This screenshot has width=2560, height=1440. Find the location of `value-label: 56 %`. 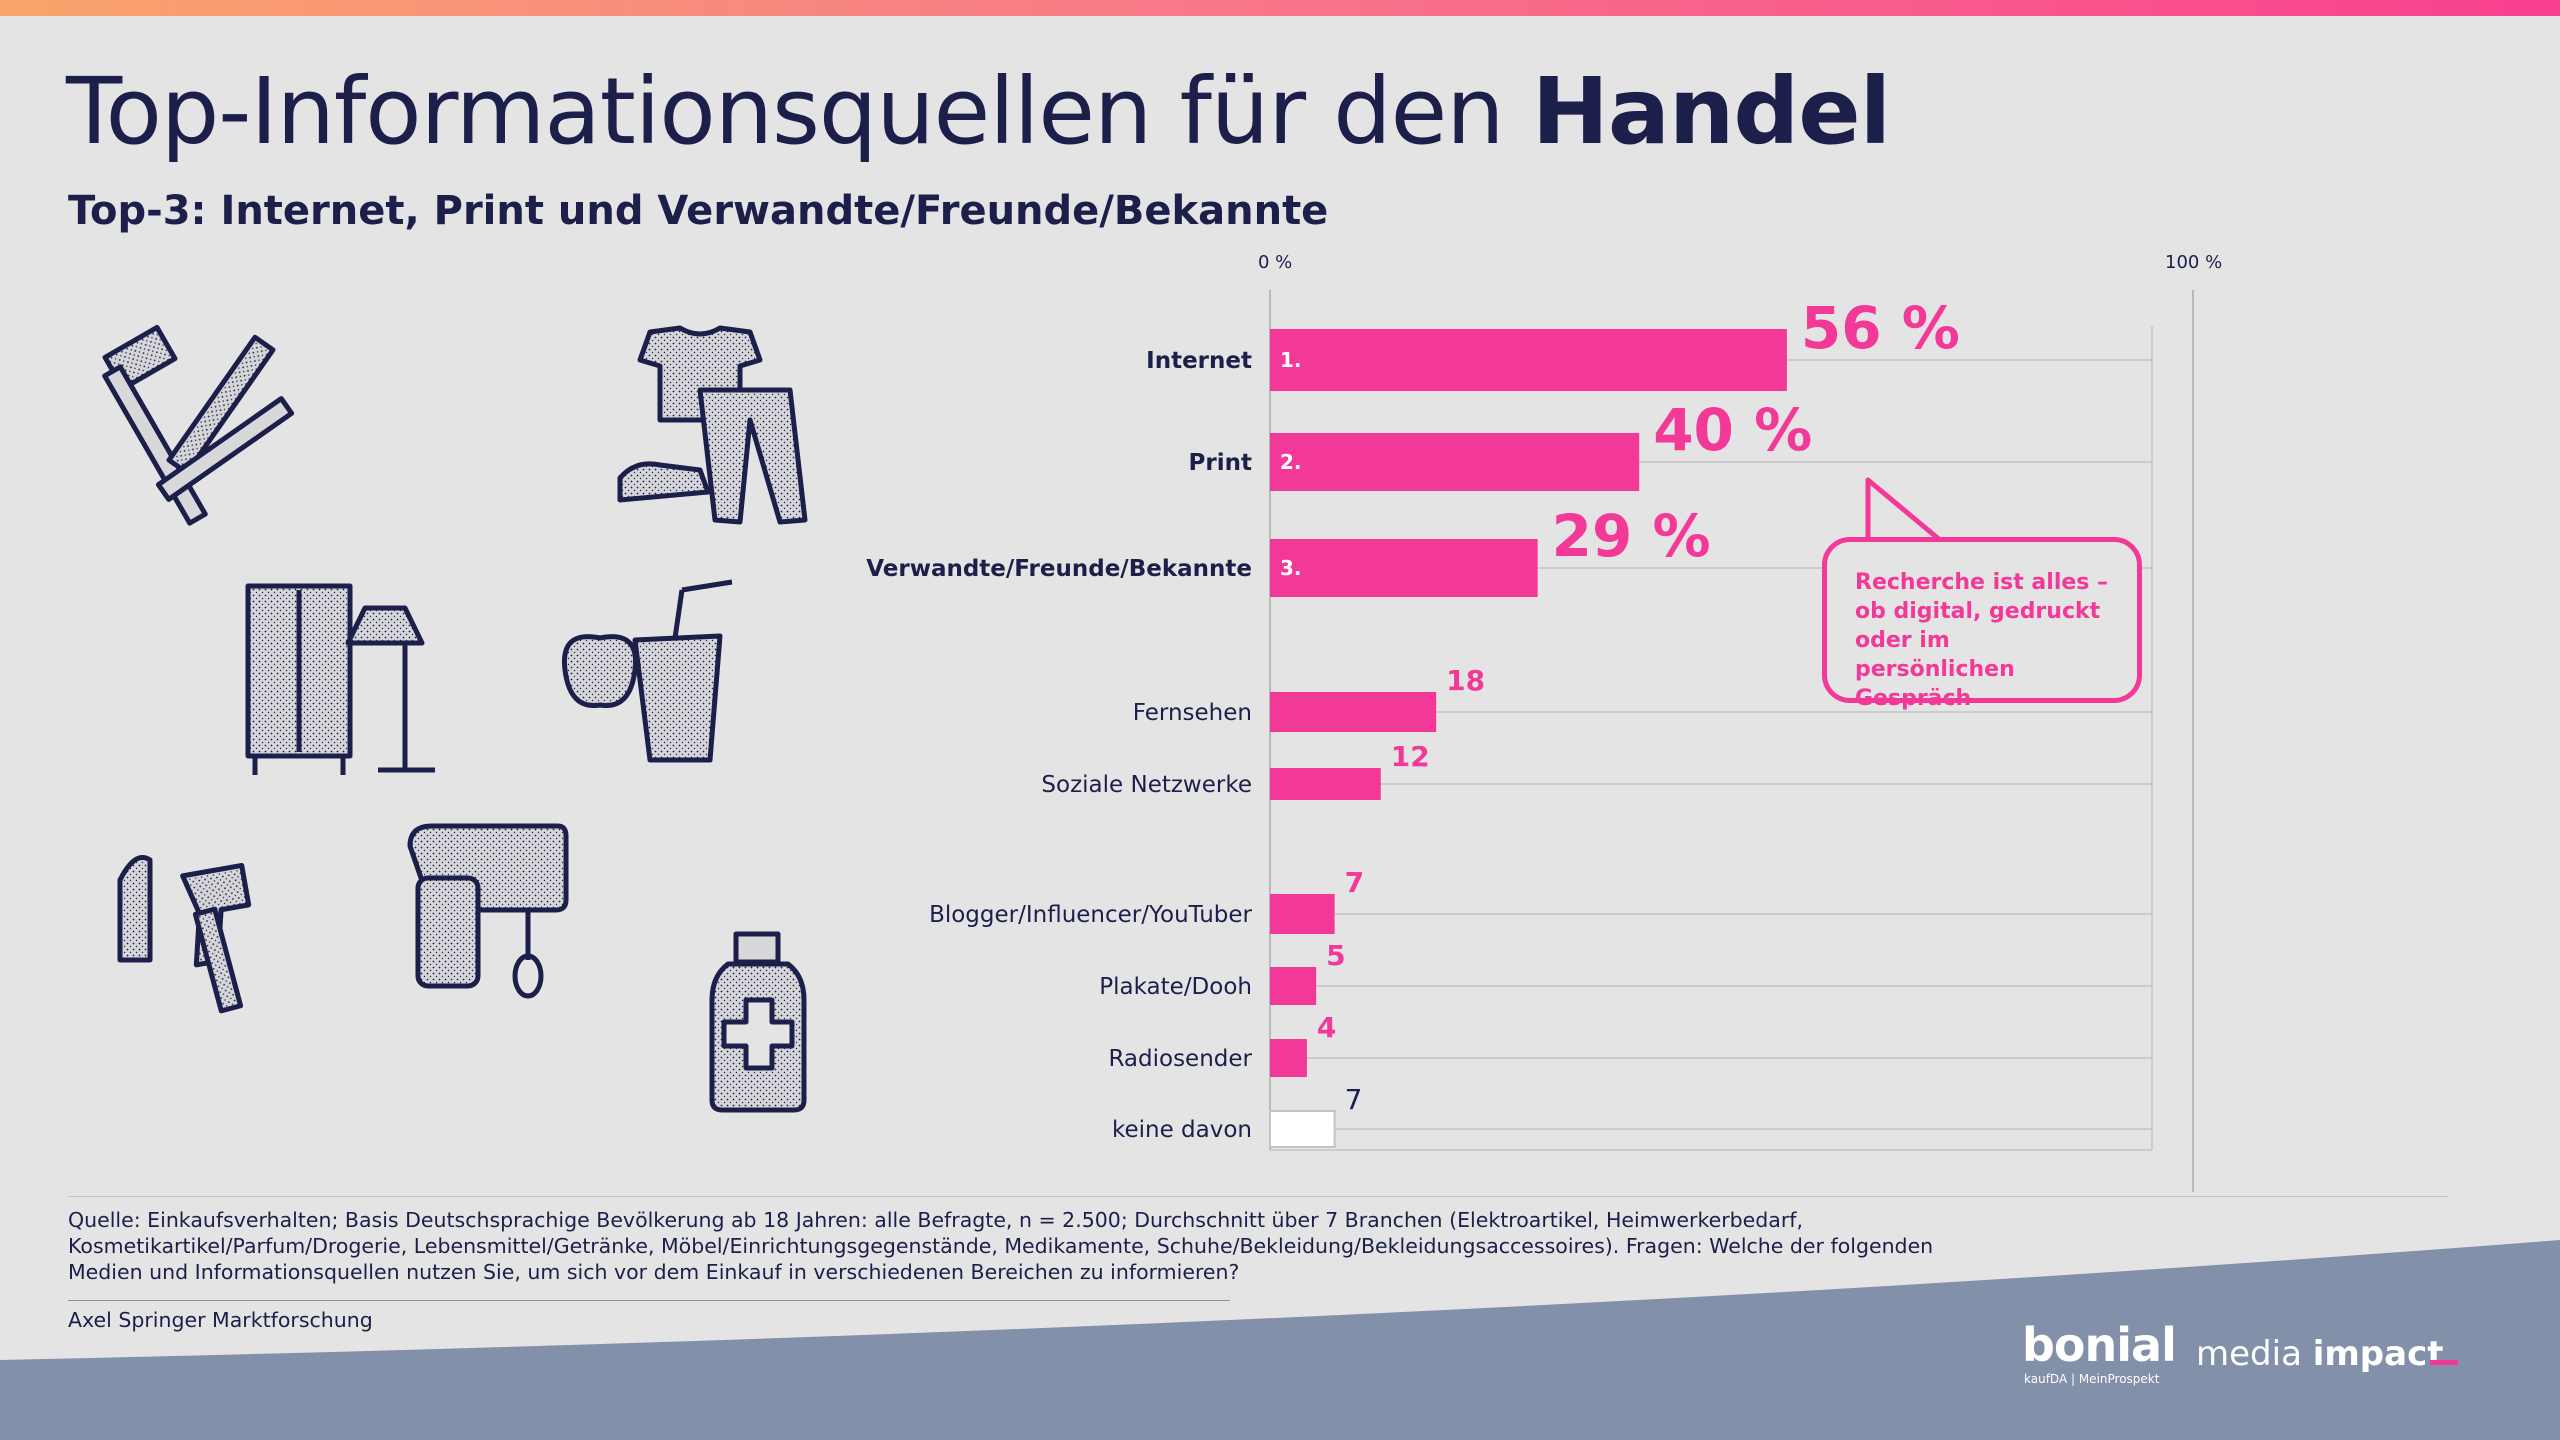

value-label: 56 % is located at coordinates (1880, 328).